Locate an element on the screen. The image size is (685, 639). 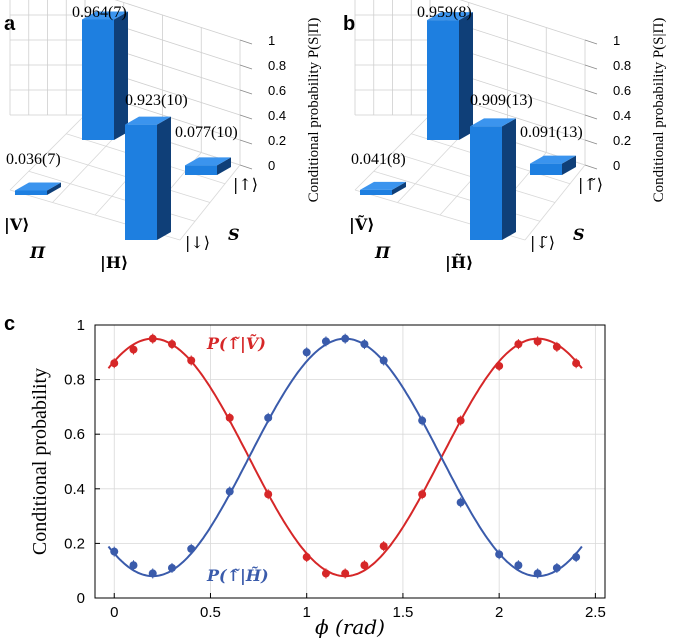
z-tick-label: 0.4 is located at coordinates (277, 115).